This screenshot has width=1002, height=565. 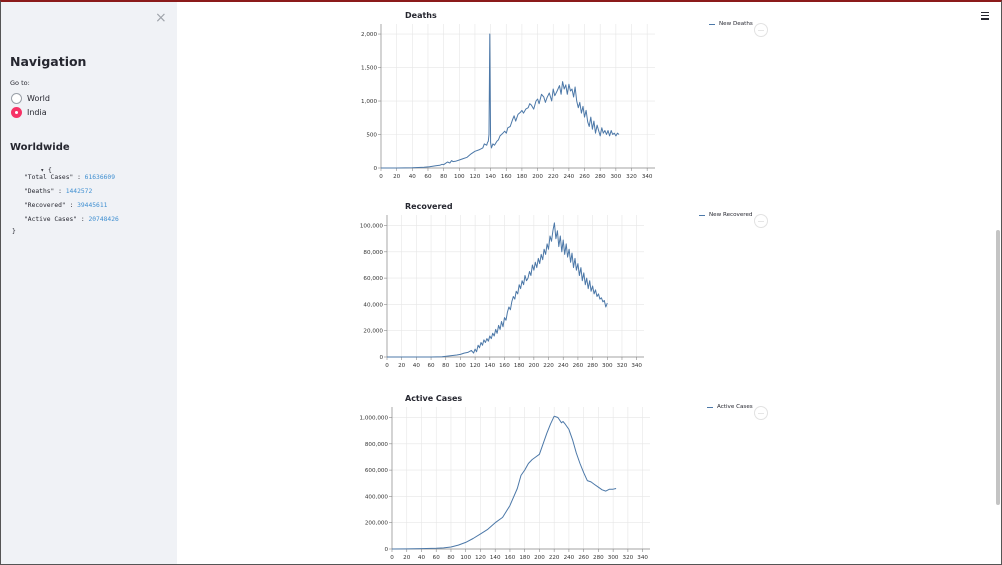 What do you see at coordinates (40, 147) in the screenshot?
I see `worldwide-title: Worldwide` at bounding box center [40, 147].